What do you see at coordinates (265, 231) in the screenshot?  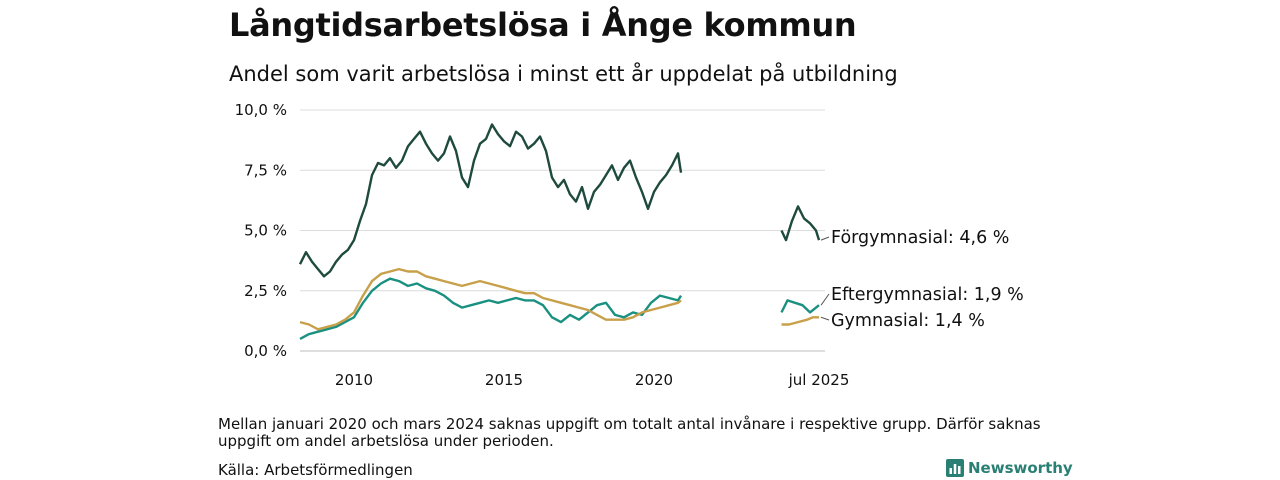 I see `y-tick-label: 5,0 %` at bounding box center [265, 231].